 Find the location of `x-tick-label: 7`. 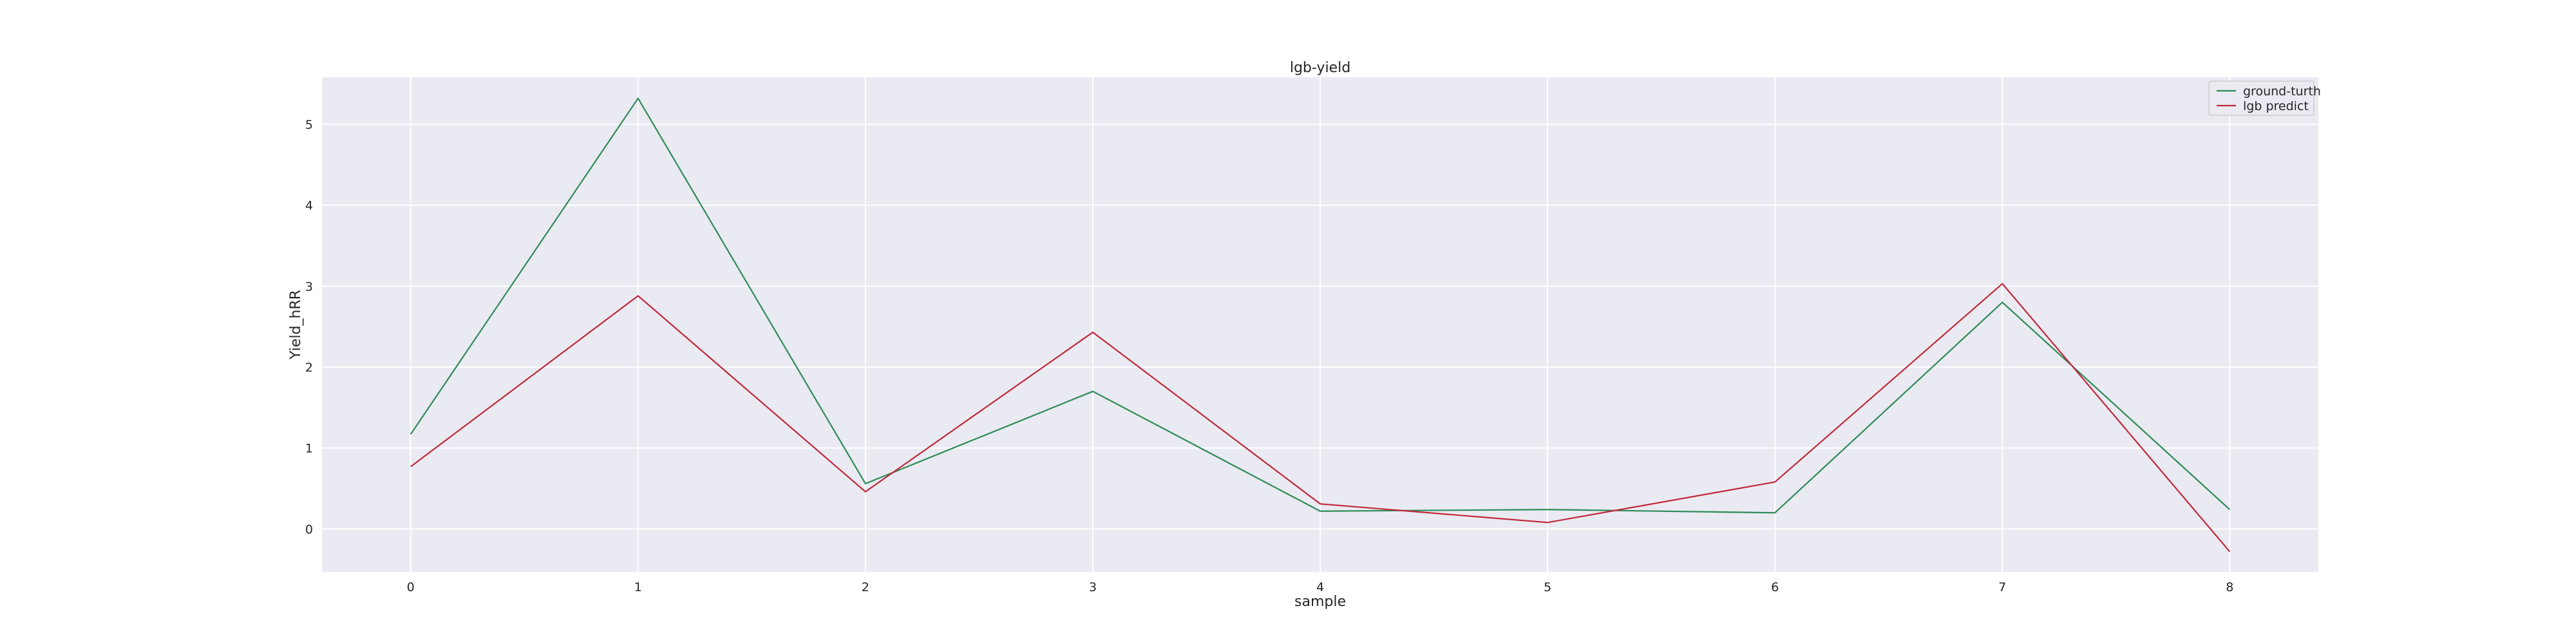

x-tick-label: 7 is located at coordinates (2002, 587).